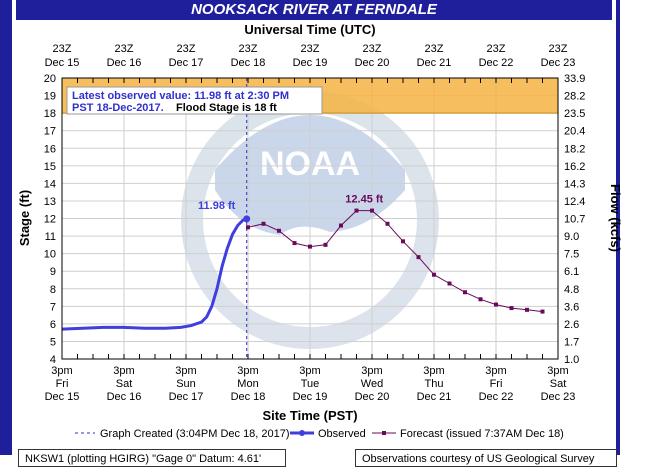  What do you see at coordinates (50, 220) in the screenshot?
I see `y-tick-label: 12` at bounding box center [50, 220].